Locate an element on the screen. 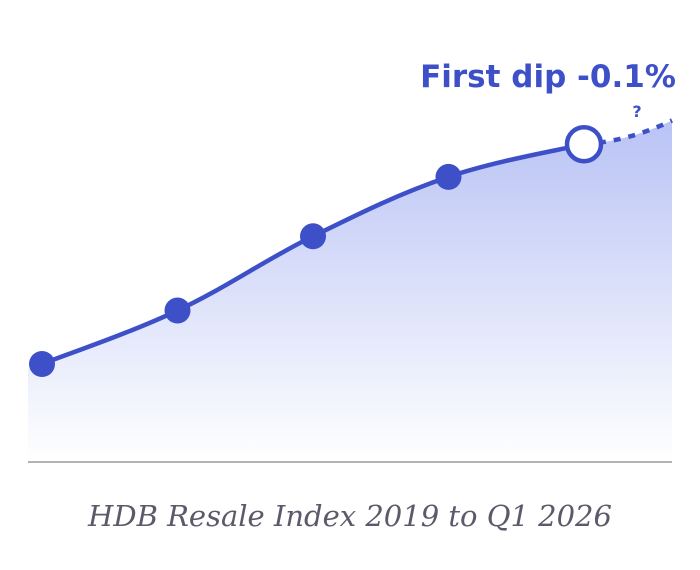 Image resolution: width=700 pixels, height=570 pixels. projection-line is located at coordinates (628, 132).